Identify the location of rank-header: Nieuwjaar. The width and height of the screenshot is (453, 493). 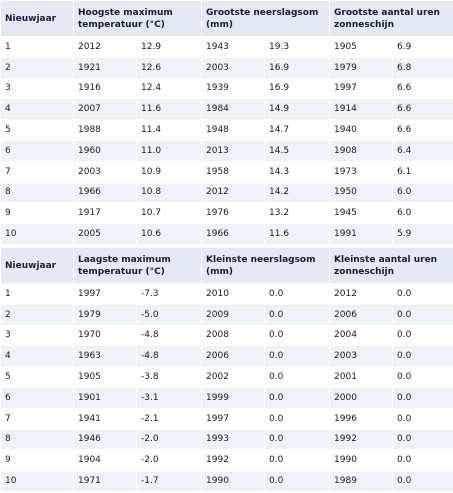
(37, 265).